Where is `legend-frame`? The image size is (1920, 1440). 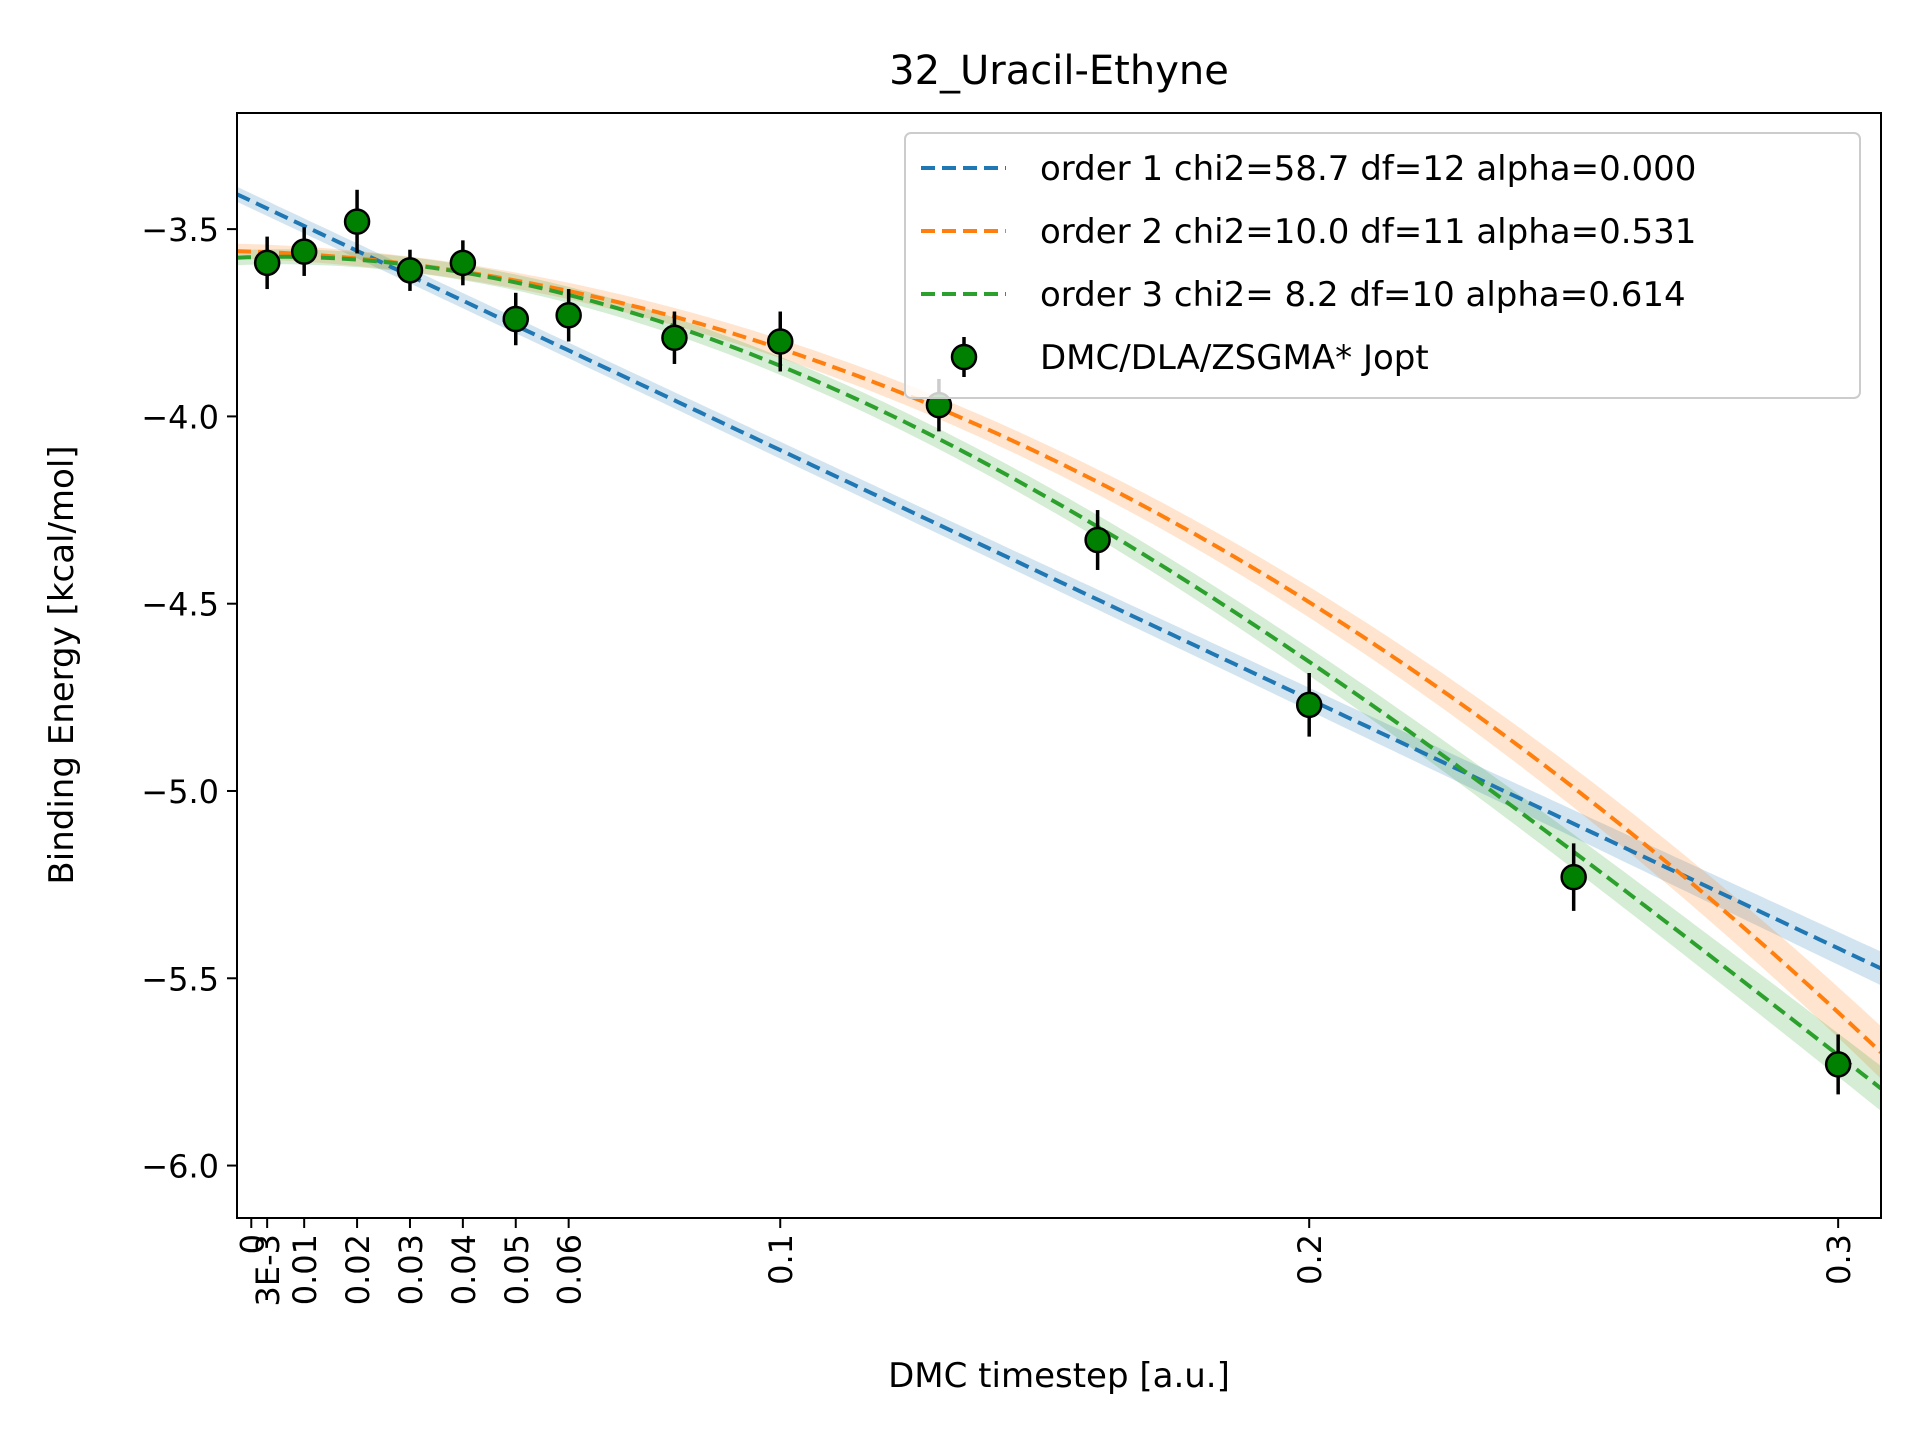
legend-frame is located at coordinates (1382, 265).